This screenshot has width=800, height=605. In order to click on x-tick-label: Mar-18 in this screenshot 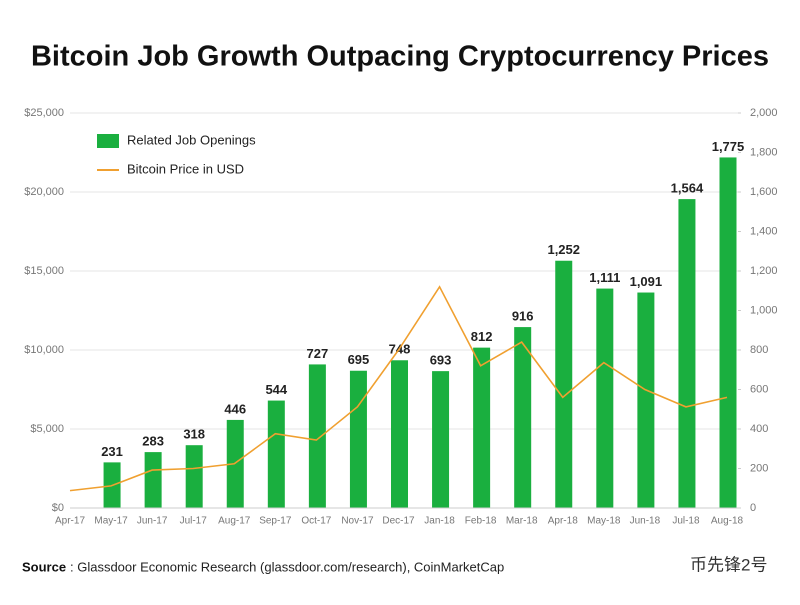, I will do `click(522, 521)`.